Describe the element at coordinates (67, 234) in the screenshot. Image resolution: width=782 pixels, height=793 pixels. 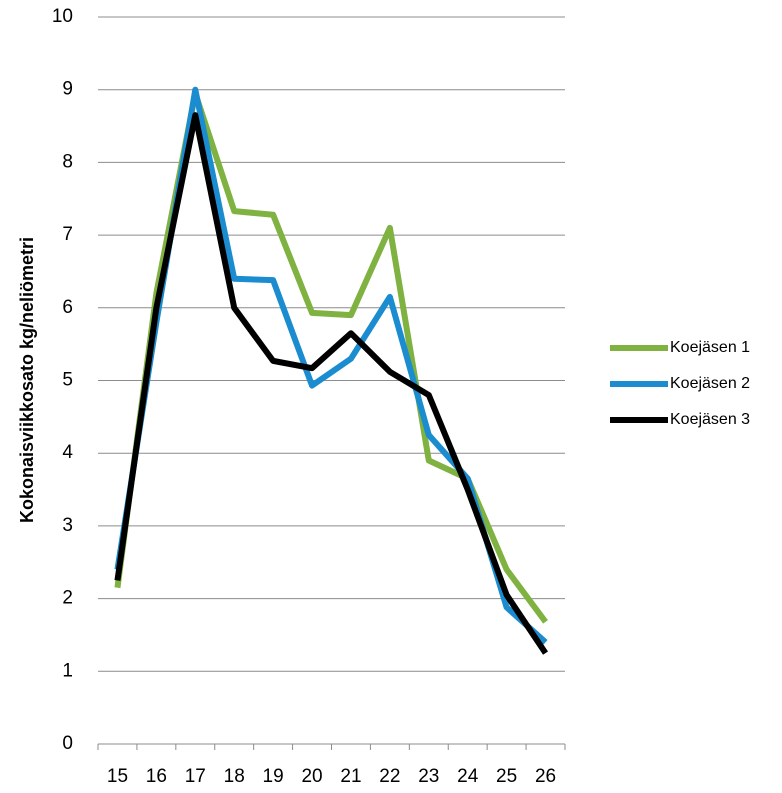
I see `y-tick-label: 7` at that location.